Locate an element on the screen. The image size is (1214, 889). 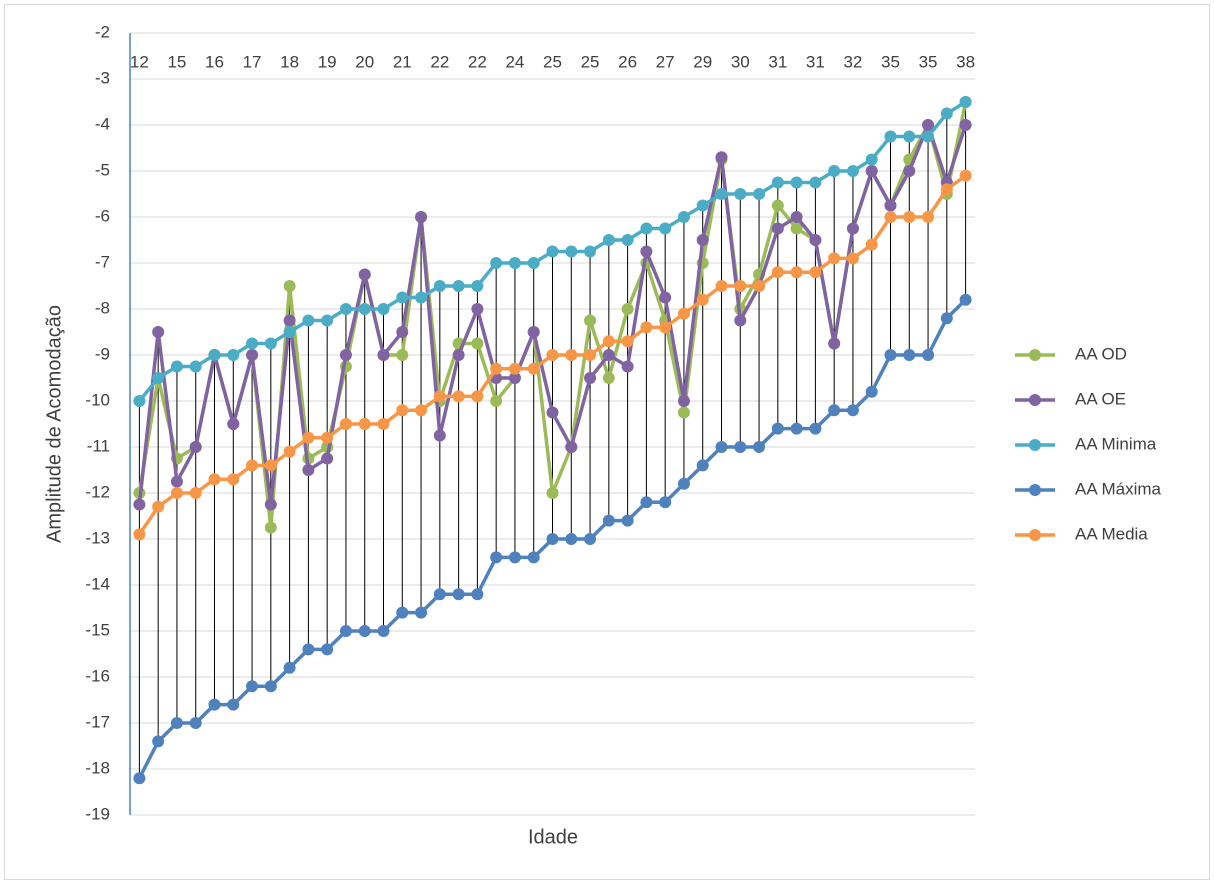
x-tick-label: 35 is located at coordinates (890, 61).